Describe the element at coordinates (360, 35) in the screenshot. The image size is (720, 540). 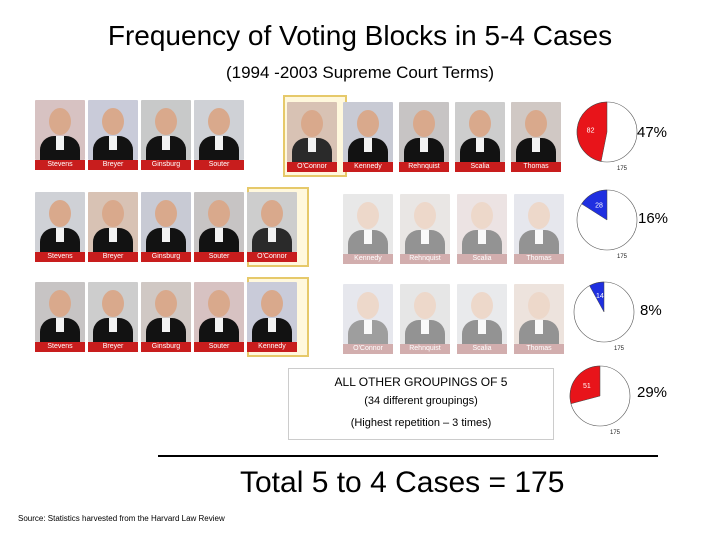
I see `chart-title: Frequency of Voting Blocks in 5-4 Cases` at that location.